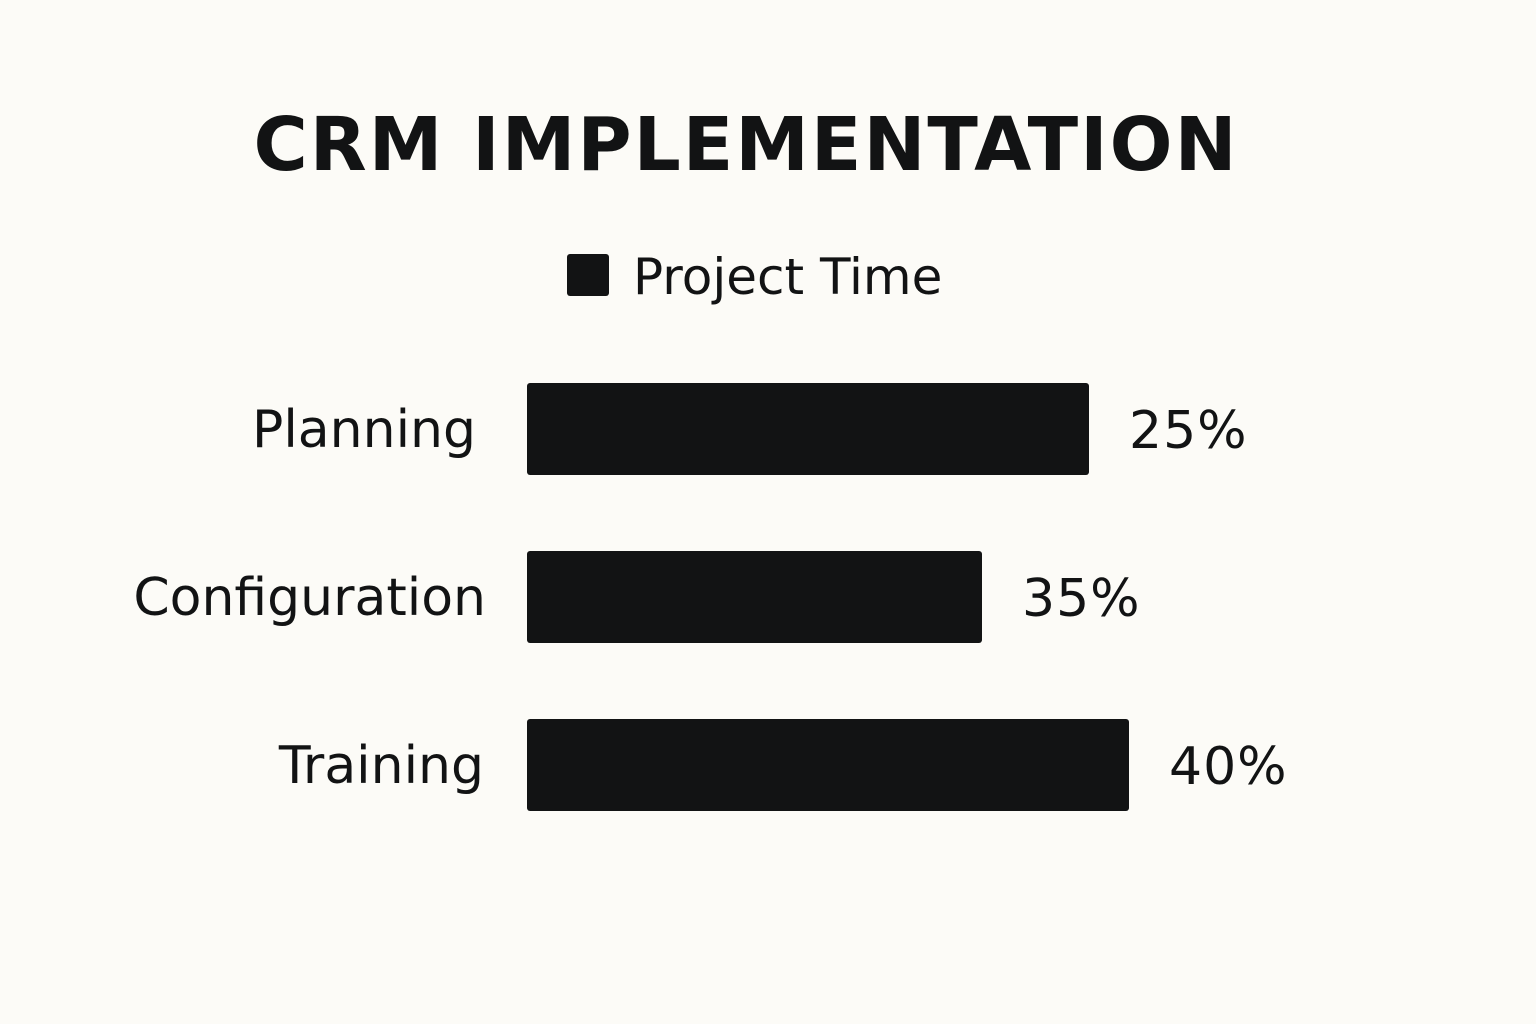  I want to click on bar-configuration, so click(754, 597).